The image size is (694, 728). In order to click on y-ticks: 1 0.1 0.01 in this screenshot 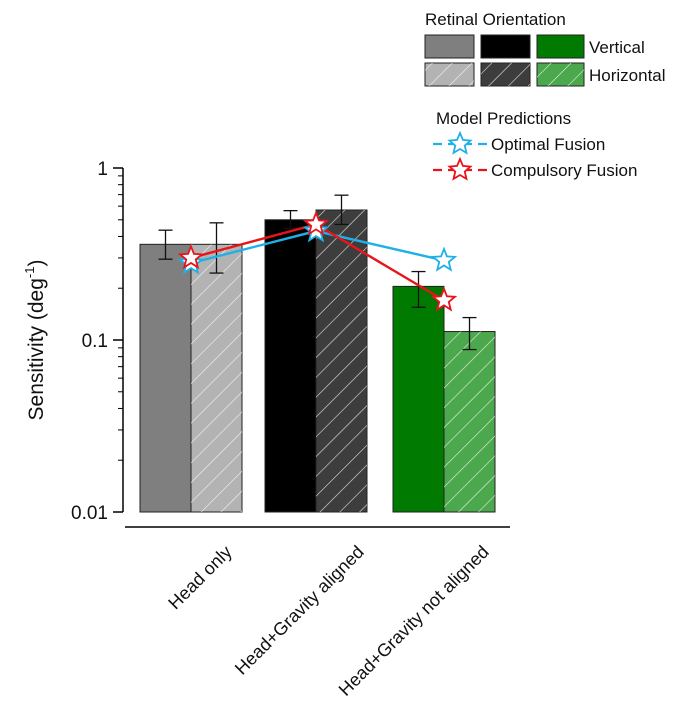, I will do `click(97, 341)`.